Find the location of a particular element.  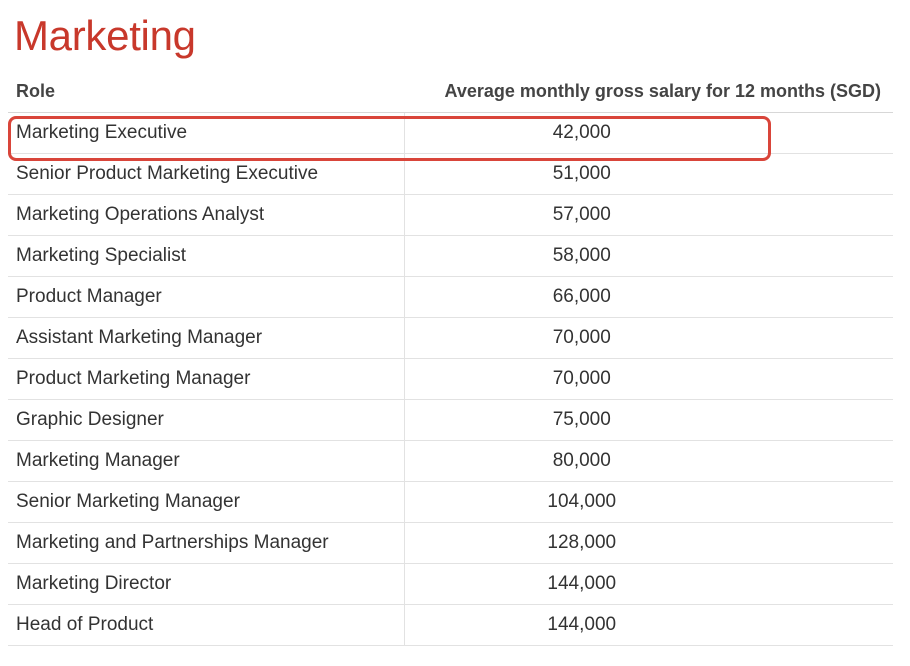

table-row: Marketing Executive 42,000 is located at coordinates (450, 133).